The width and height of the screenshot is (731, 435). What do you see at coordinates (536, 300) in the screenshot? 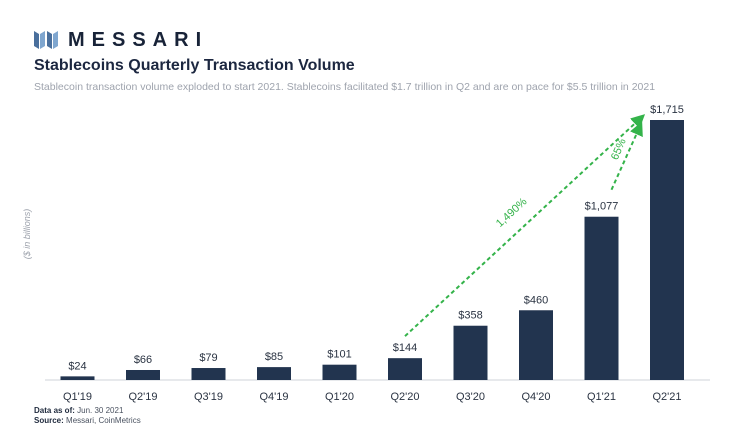
I see `value-label-q4-20: $460` at bounding box center [536, 300].